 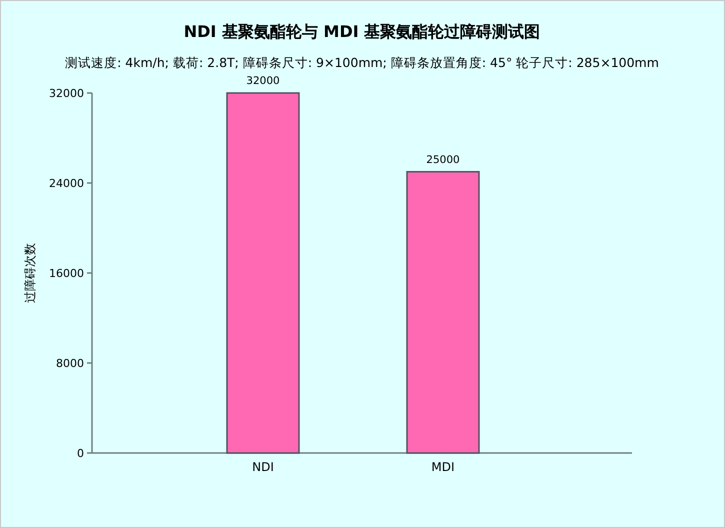 What do you see at coordinates (263, 81) in the screenshot?
I see `data-label: 32000` at bounding box center [263, 81].